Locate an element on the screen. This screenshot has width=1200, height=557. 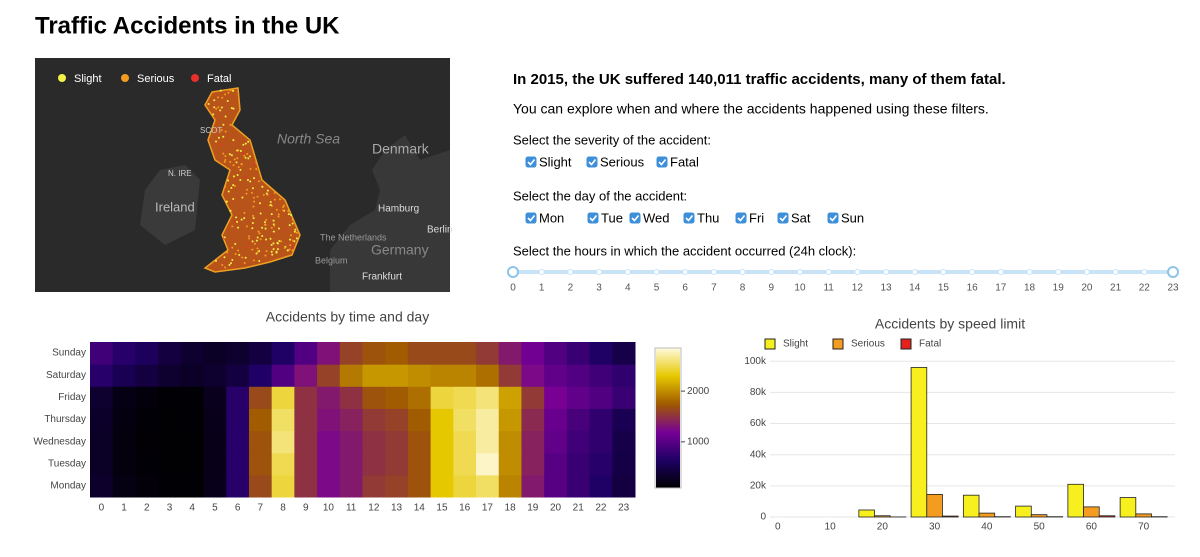
place-label: North Sea is located at coordinates (308, 139).